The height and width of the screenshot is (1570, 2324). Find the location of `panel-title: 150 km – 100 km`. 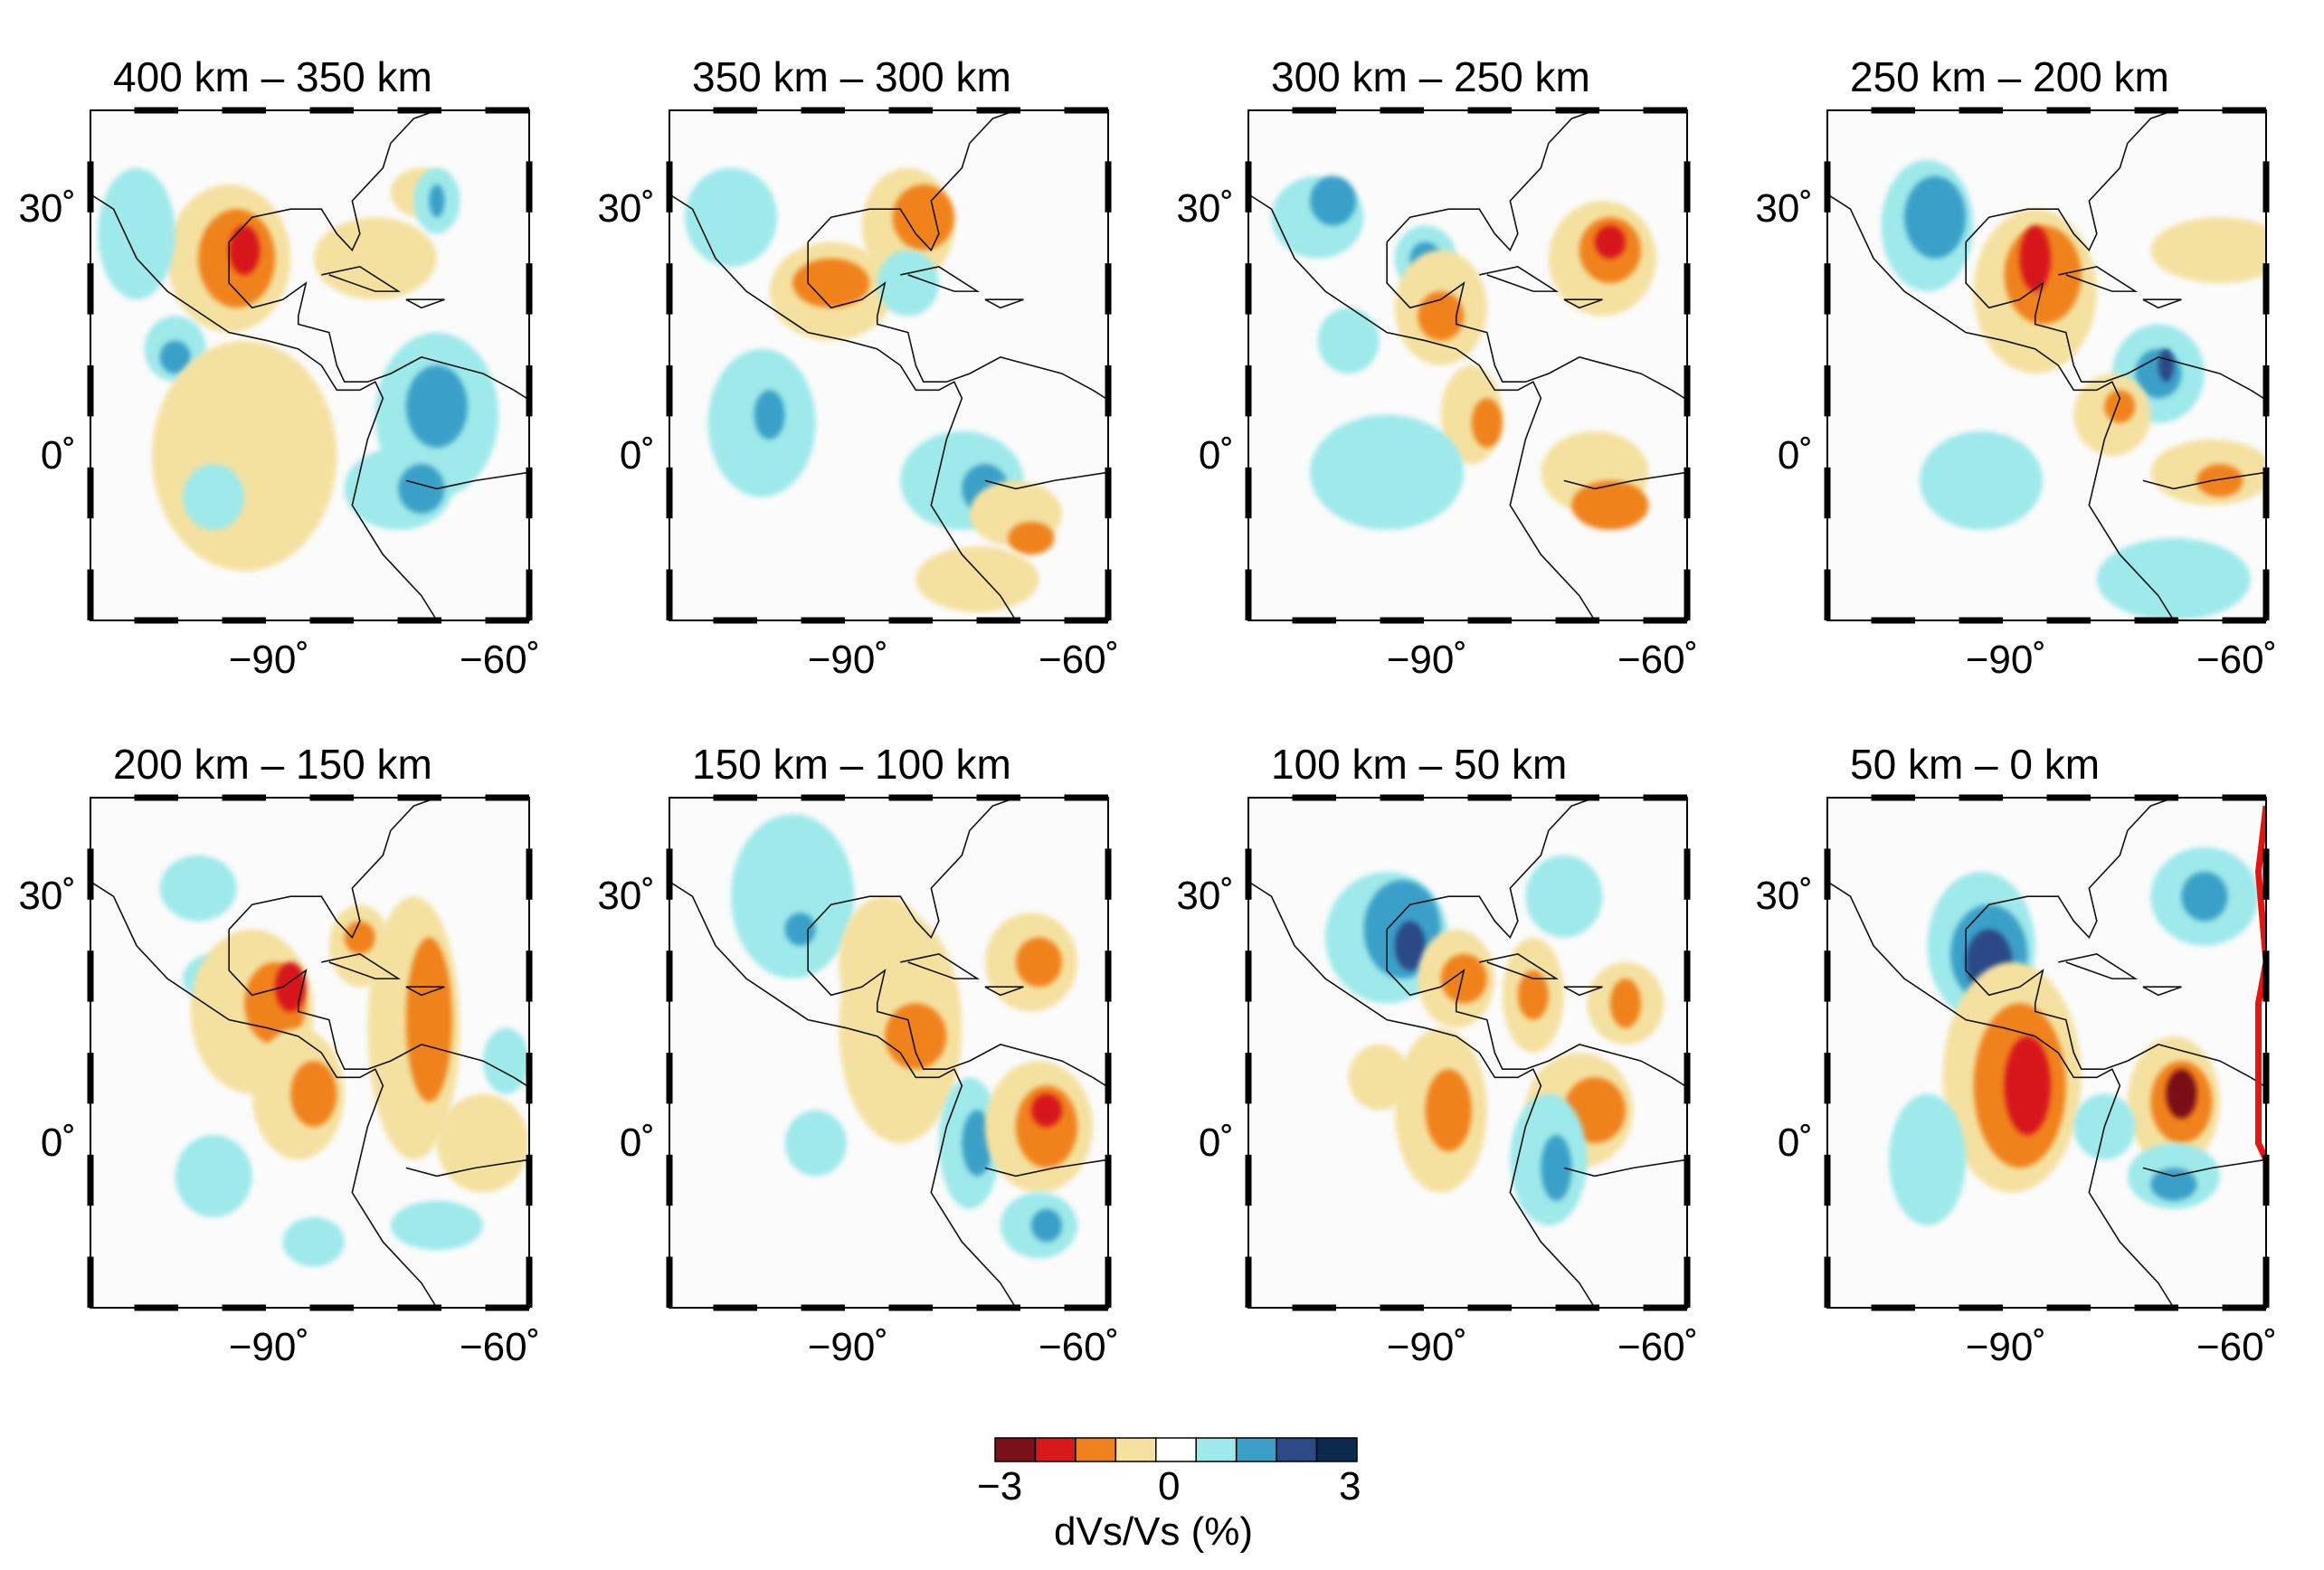

panel-title: 150 km – 100 km is located at coordinates (851, 764).